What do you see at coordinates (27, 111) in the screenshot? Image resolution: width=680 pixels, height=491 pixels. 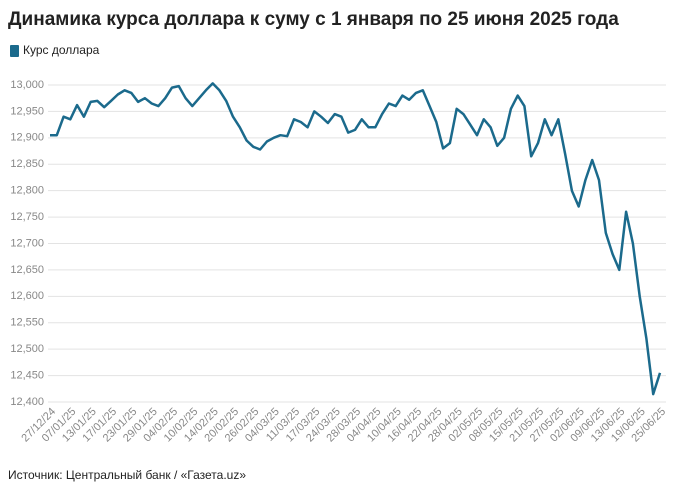 I see `y-tick-label: 12,950` at bounding box center [27, 111].